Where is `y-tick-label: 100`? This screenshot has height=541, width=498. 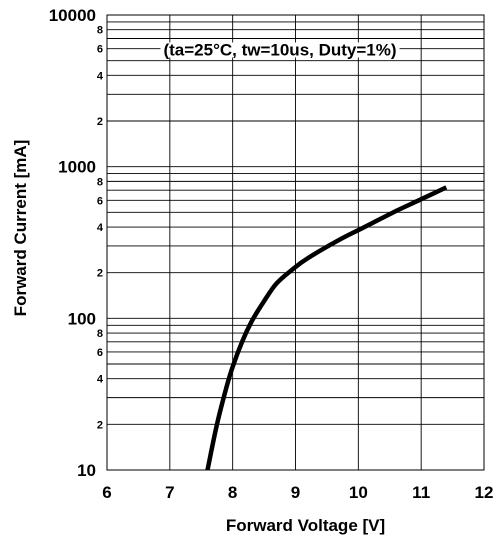 y-tick-label: 100 is located at coordinates (82, 318).